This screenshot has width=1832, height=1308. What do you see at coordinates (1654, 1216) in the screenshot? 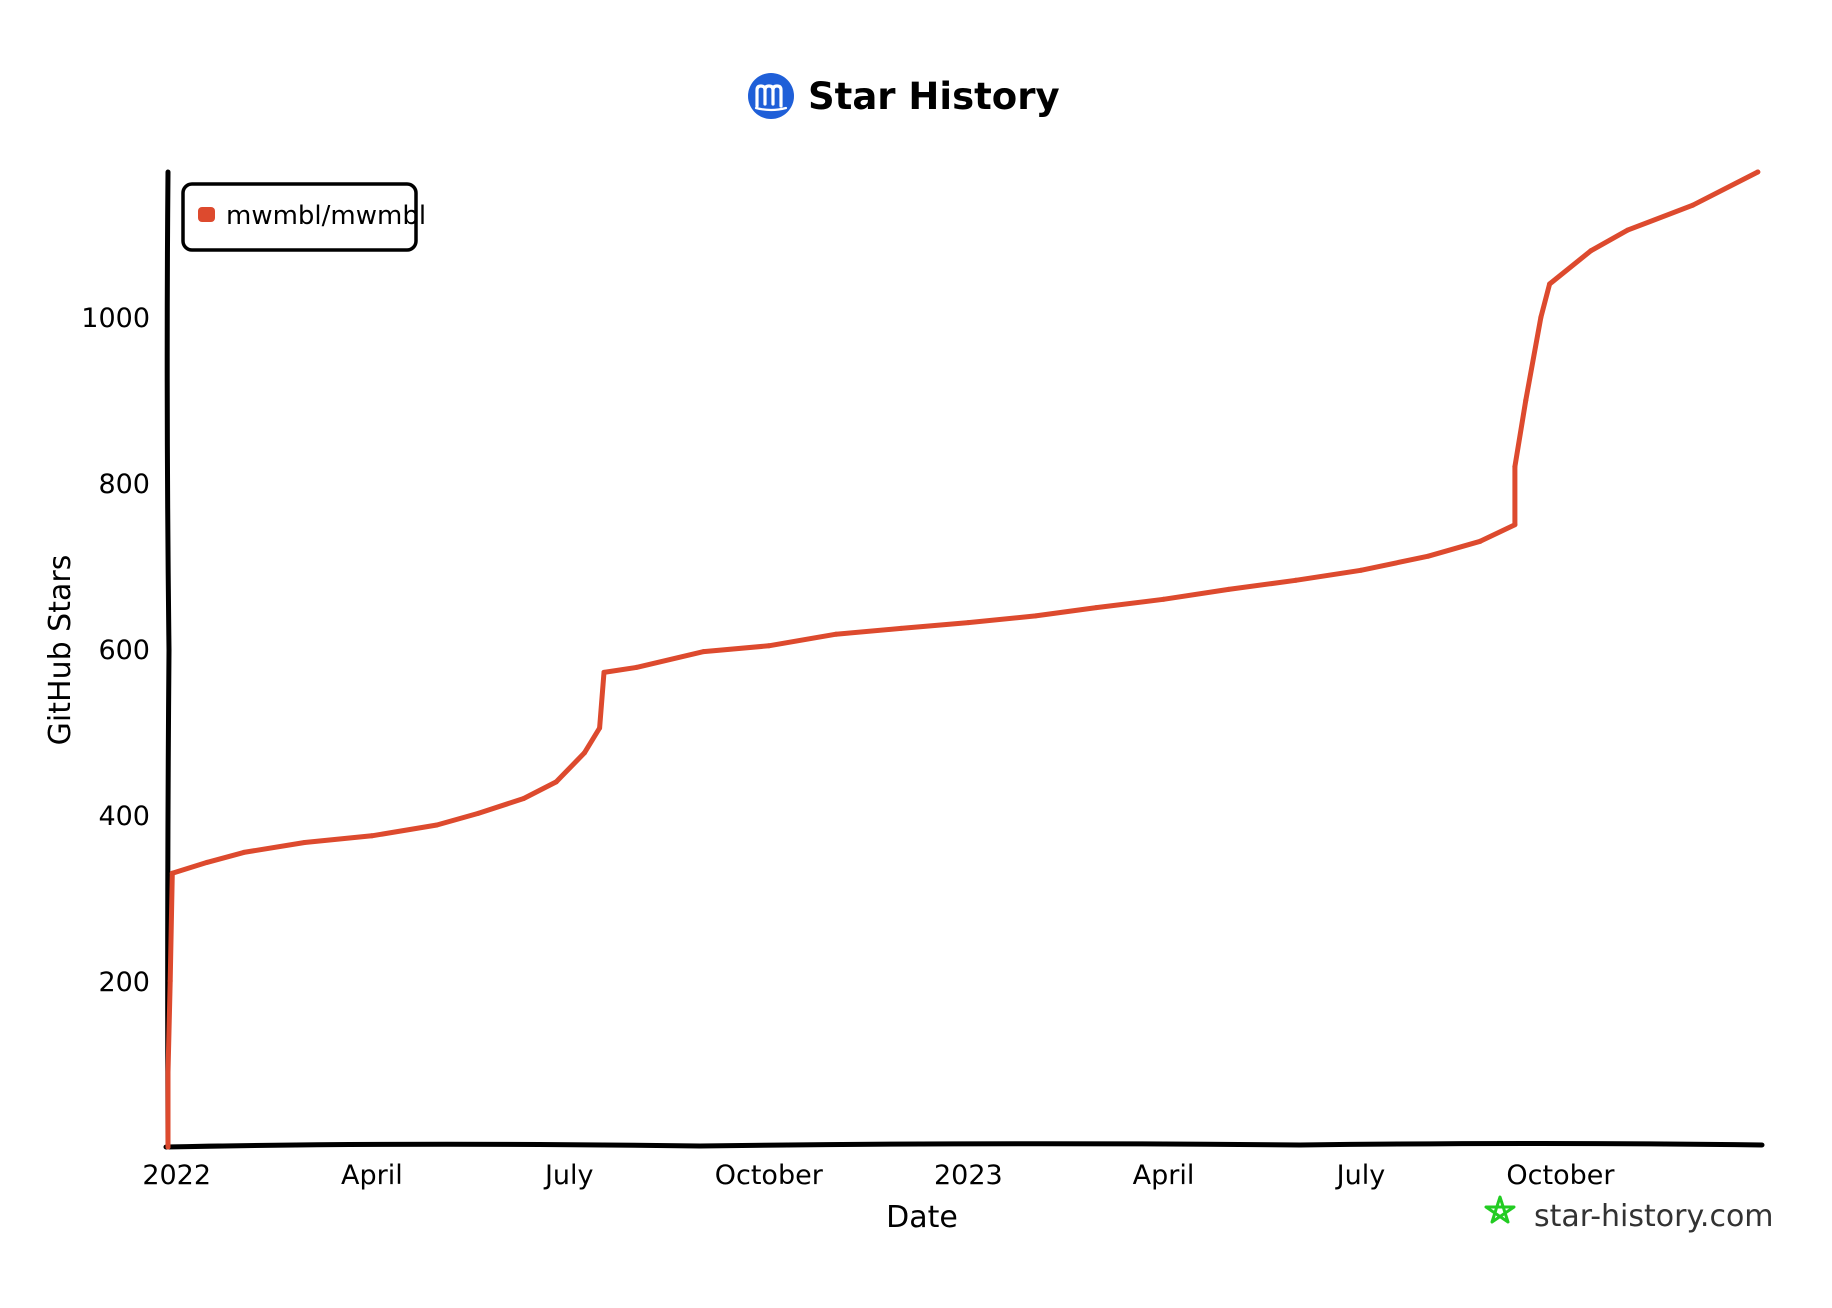
I see `watermark-text: star-history.com` at bounding box center [1654, 1216].